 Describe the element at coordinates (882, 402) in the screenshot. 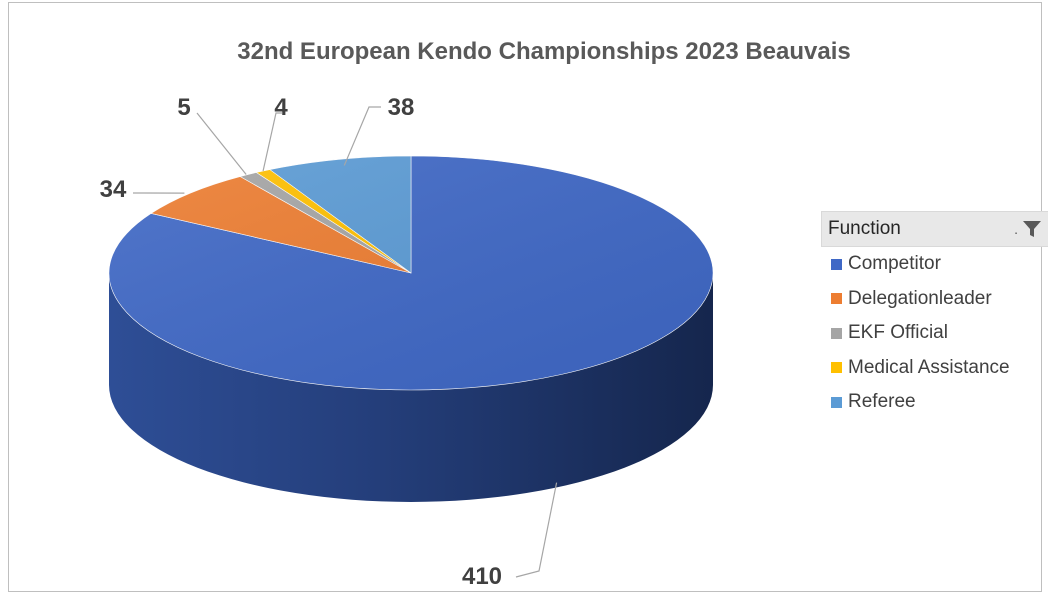

I see `legend-label: Referee` at that location.